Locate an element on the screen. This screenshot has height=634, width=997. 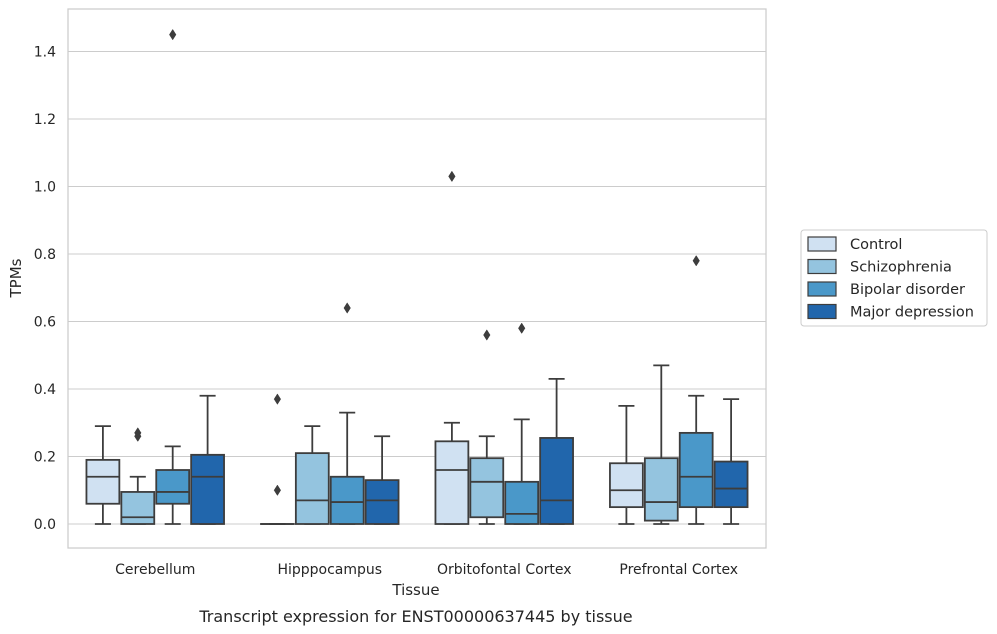
x-tick-label: Orbitofontal Cortex is located at coordinates (504, 570).